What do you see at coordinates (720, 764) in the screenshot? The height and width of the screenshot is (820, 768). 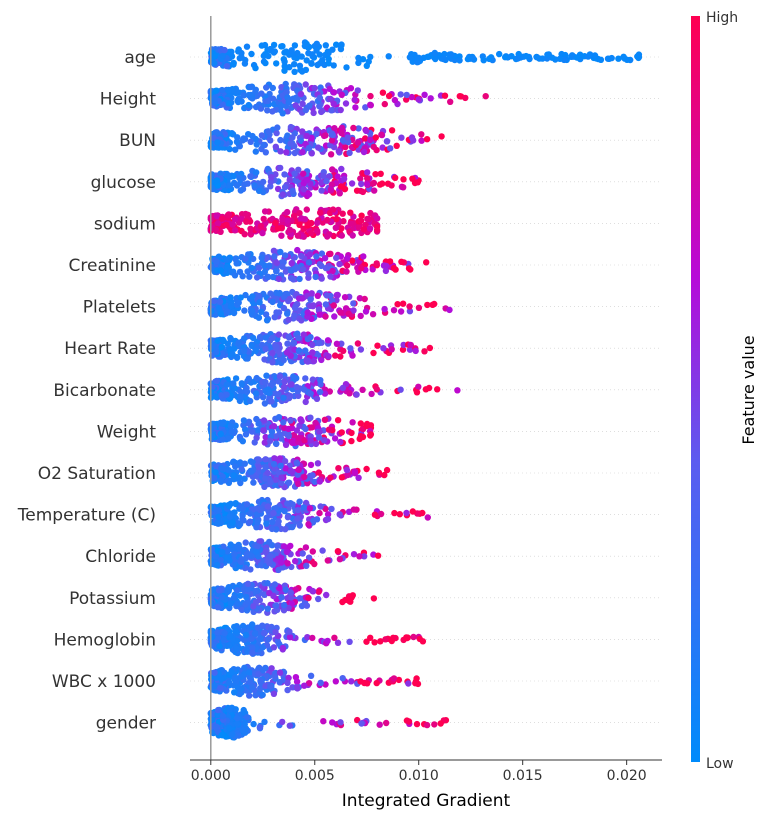 I see `colorbar-low-label: Low` at bounding box center [720, 764].